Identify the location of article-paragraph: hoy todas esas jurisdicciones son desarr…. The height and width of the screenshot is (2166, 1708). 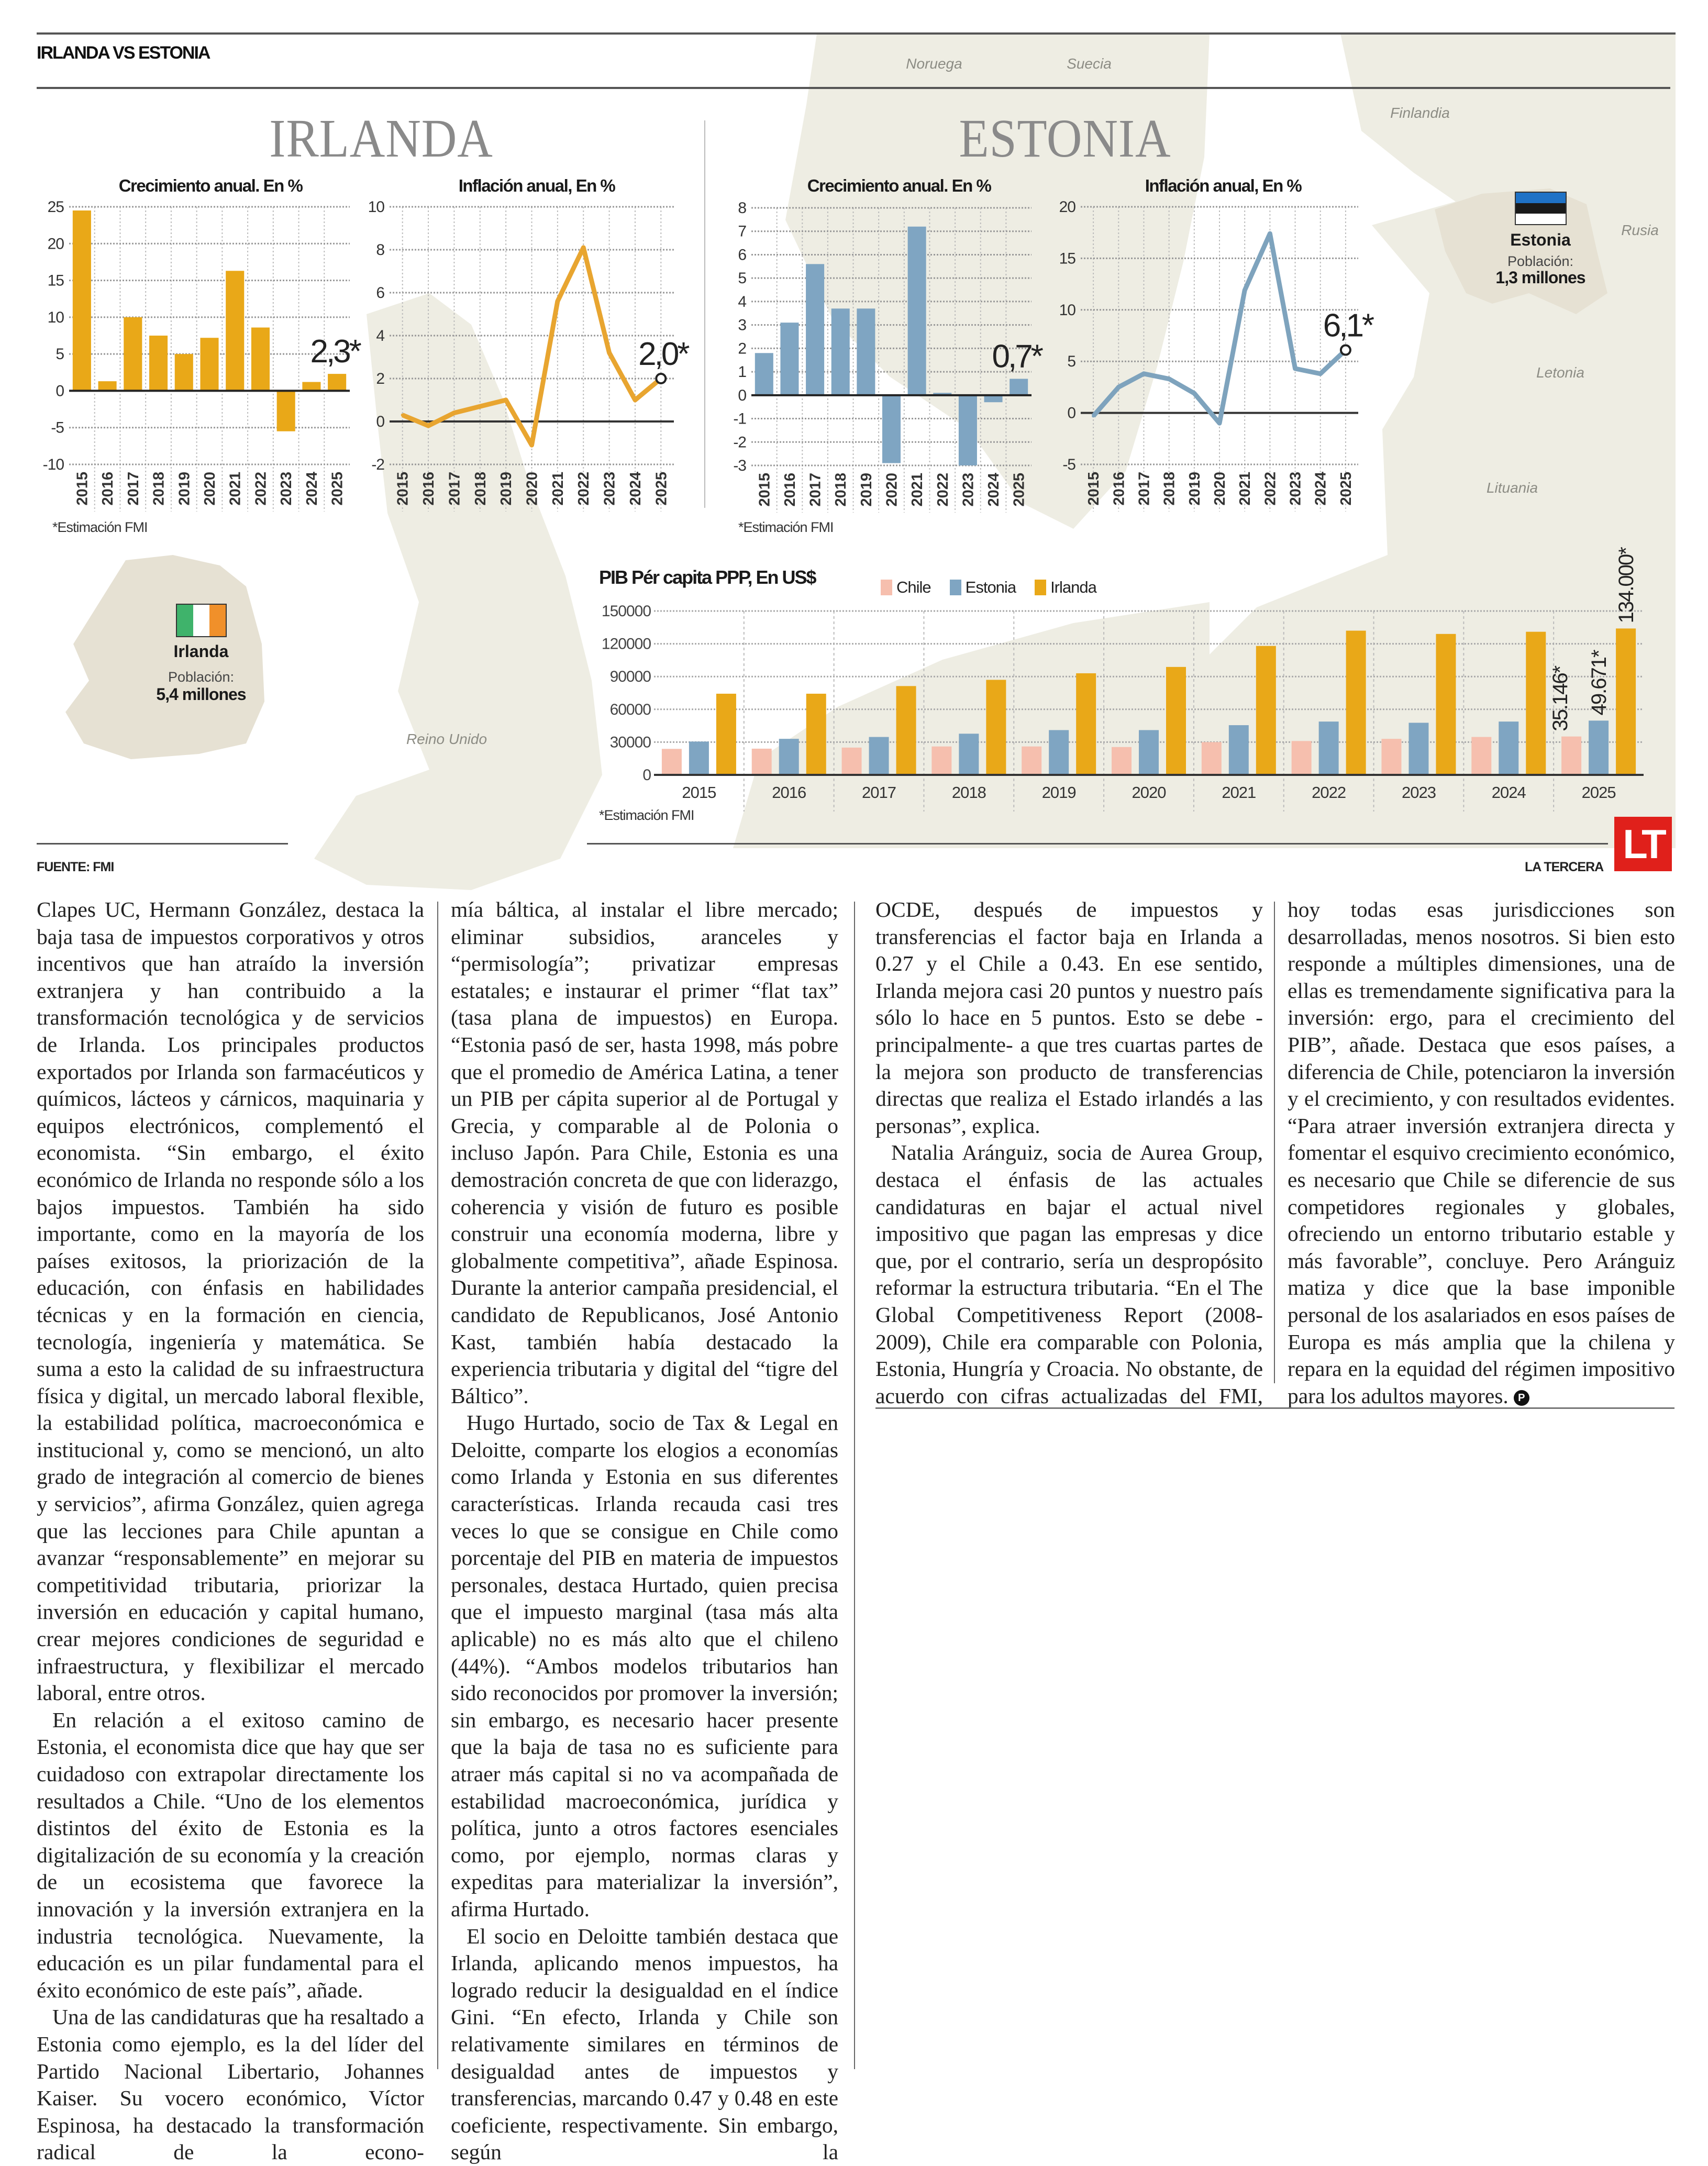
(1482, 1152).